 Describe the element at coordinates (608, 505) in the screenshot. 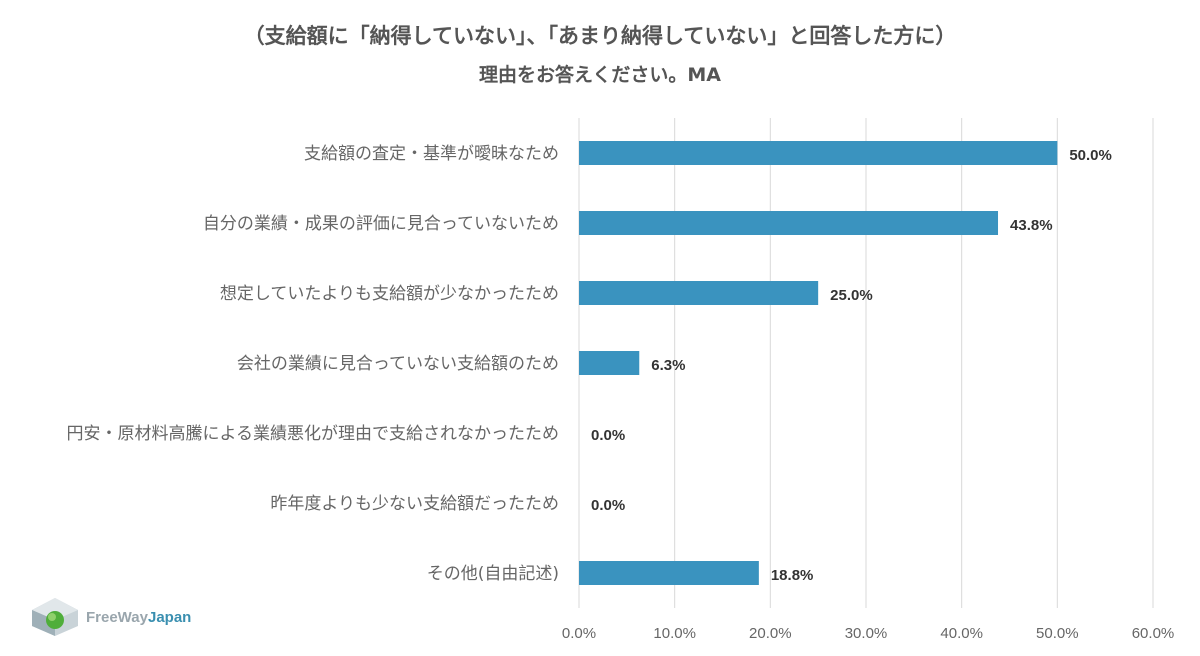

I see `value-label-5: 0.0%` at that location.